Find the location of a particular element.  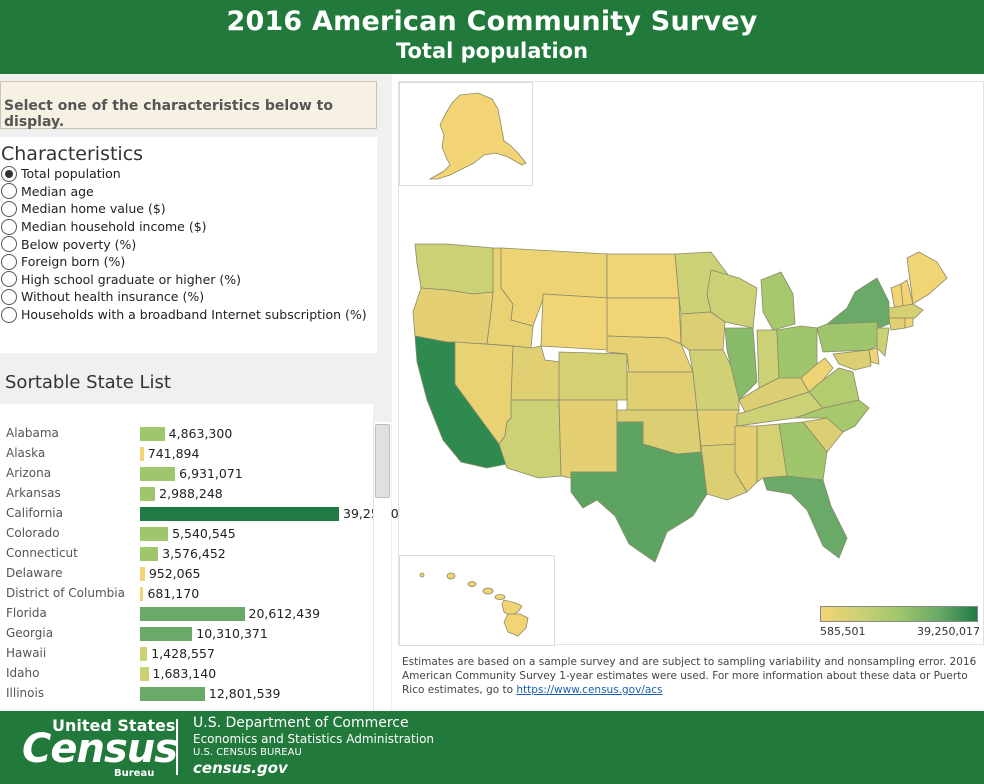

characteristic-option: Median home value ($) is located at coordinates (188, 209).